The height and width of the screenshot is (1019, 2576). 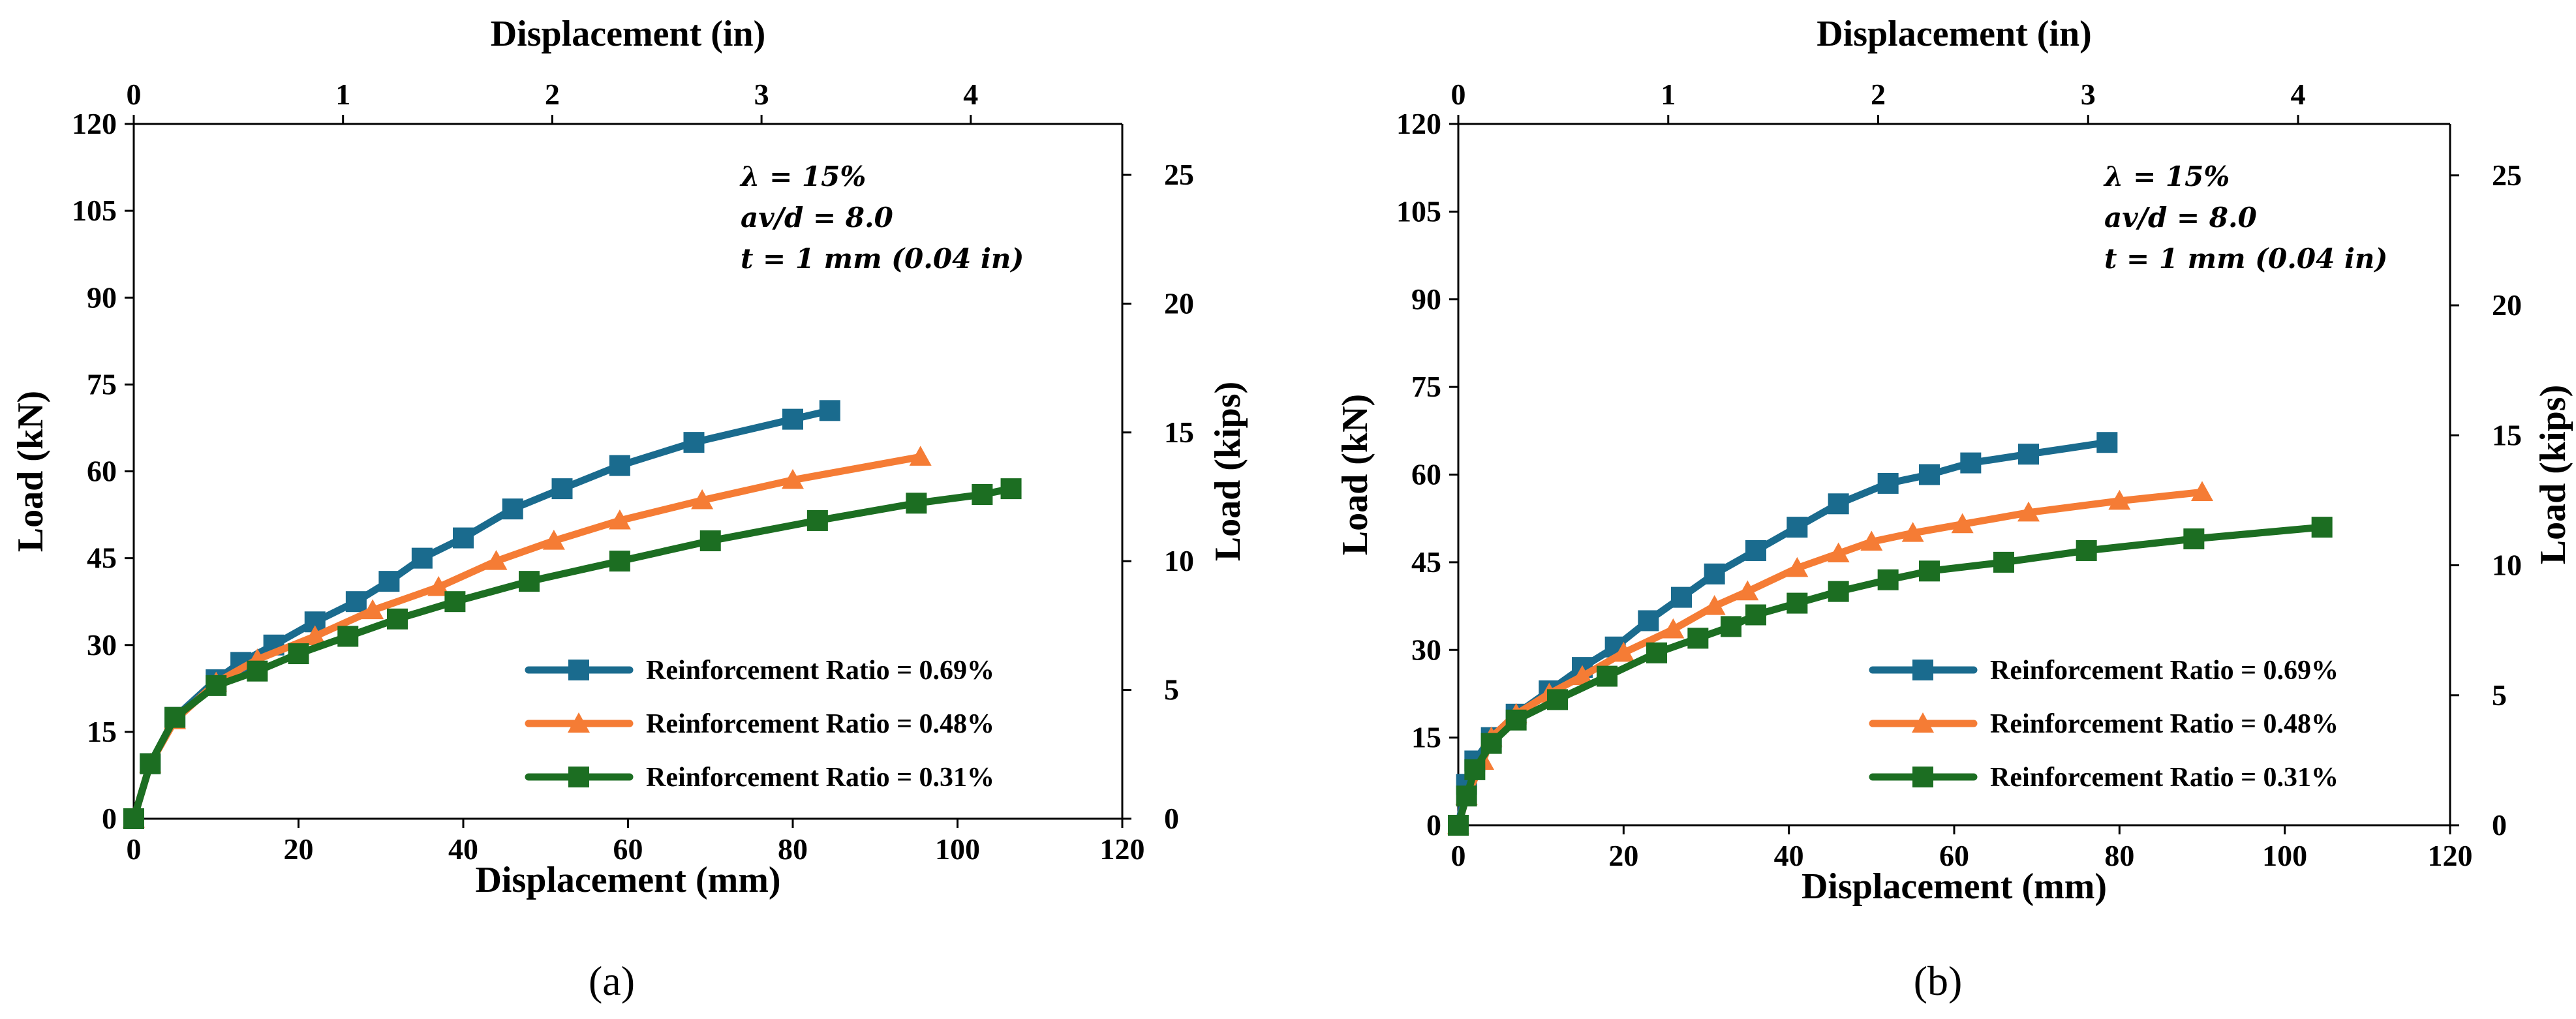 What do you see at coordinates (95, 123) in the screenshot?
I see `y-tick-label: 120` at bounding box center [95, 123].